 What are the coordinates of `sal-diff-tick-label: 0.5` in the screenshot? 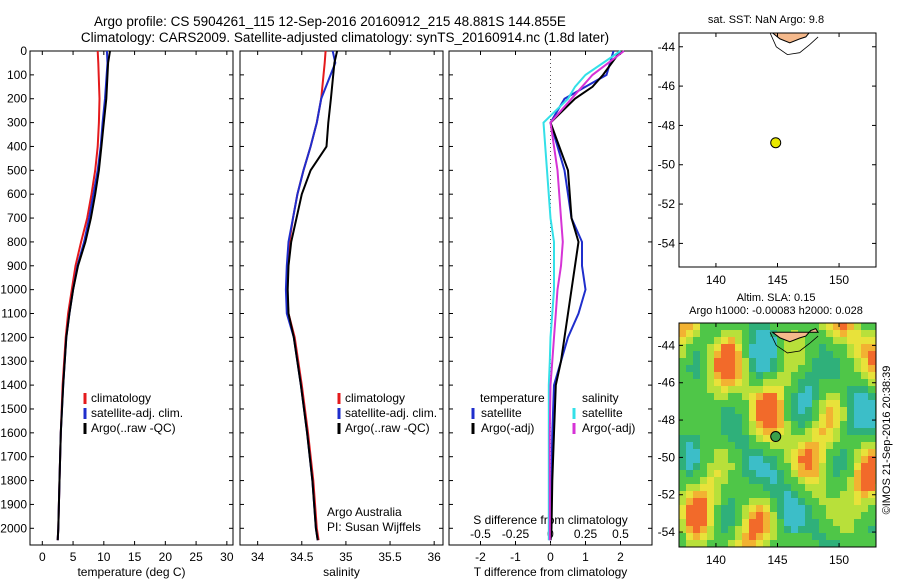 It's located at (620, 534).